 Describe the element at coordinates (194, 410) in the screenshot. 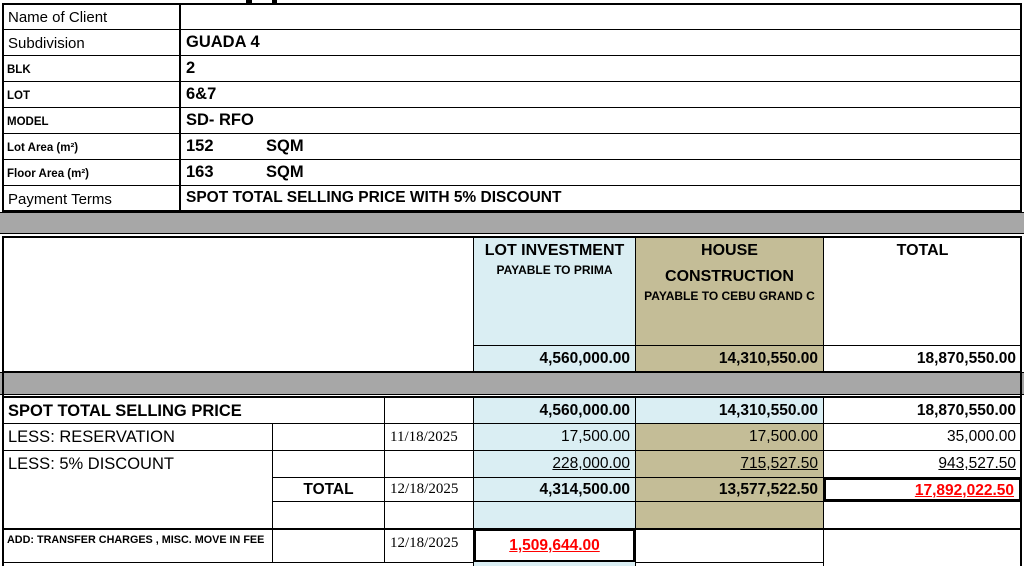

I see `spot-total-selling-price-label: SPOT TOTAL SELLING PRICE` at that location.